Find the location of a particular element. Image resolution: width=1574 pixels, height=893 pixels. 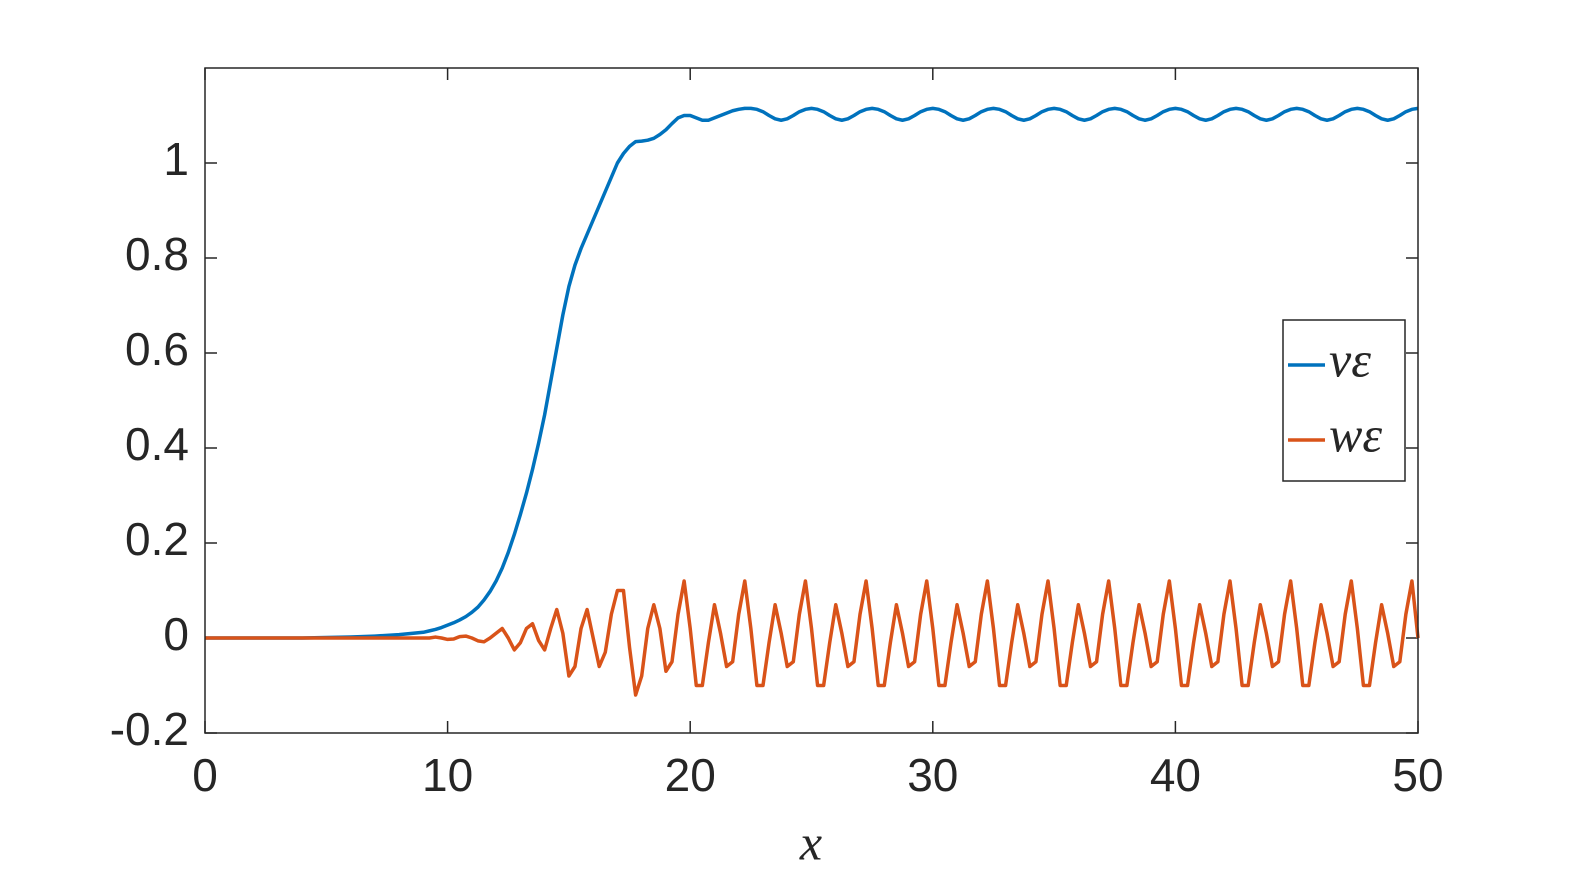

x-tick-label: 0 is located at coordinates (205, 775).